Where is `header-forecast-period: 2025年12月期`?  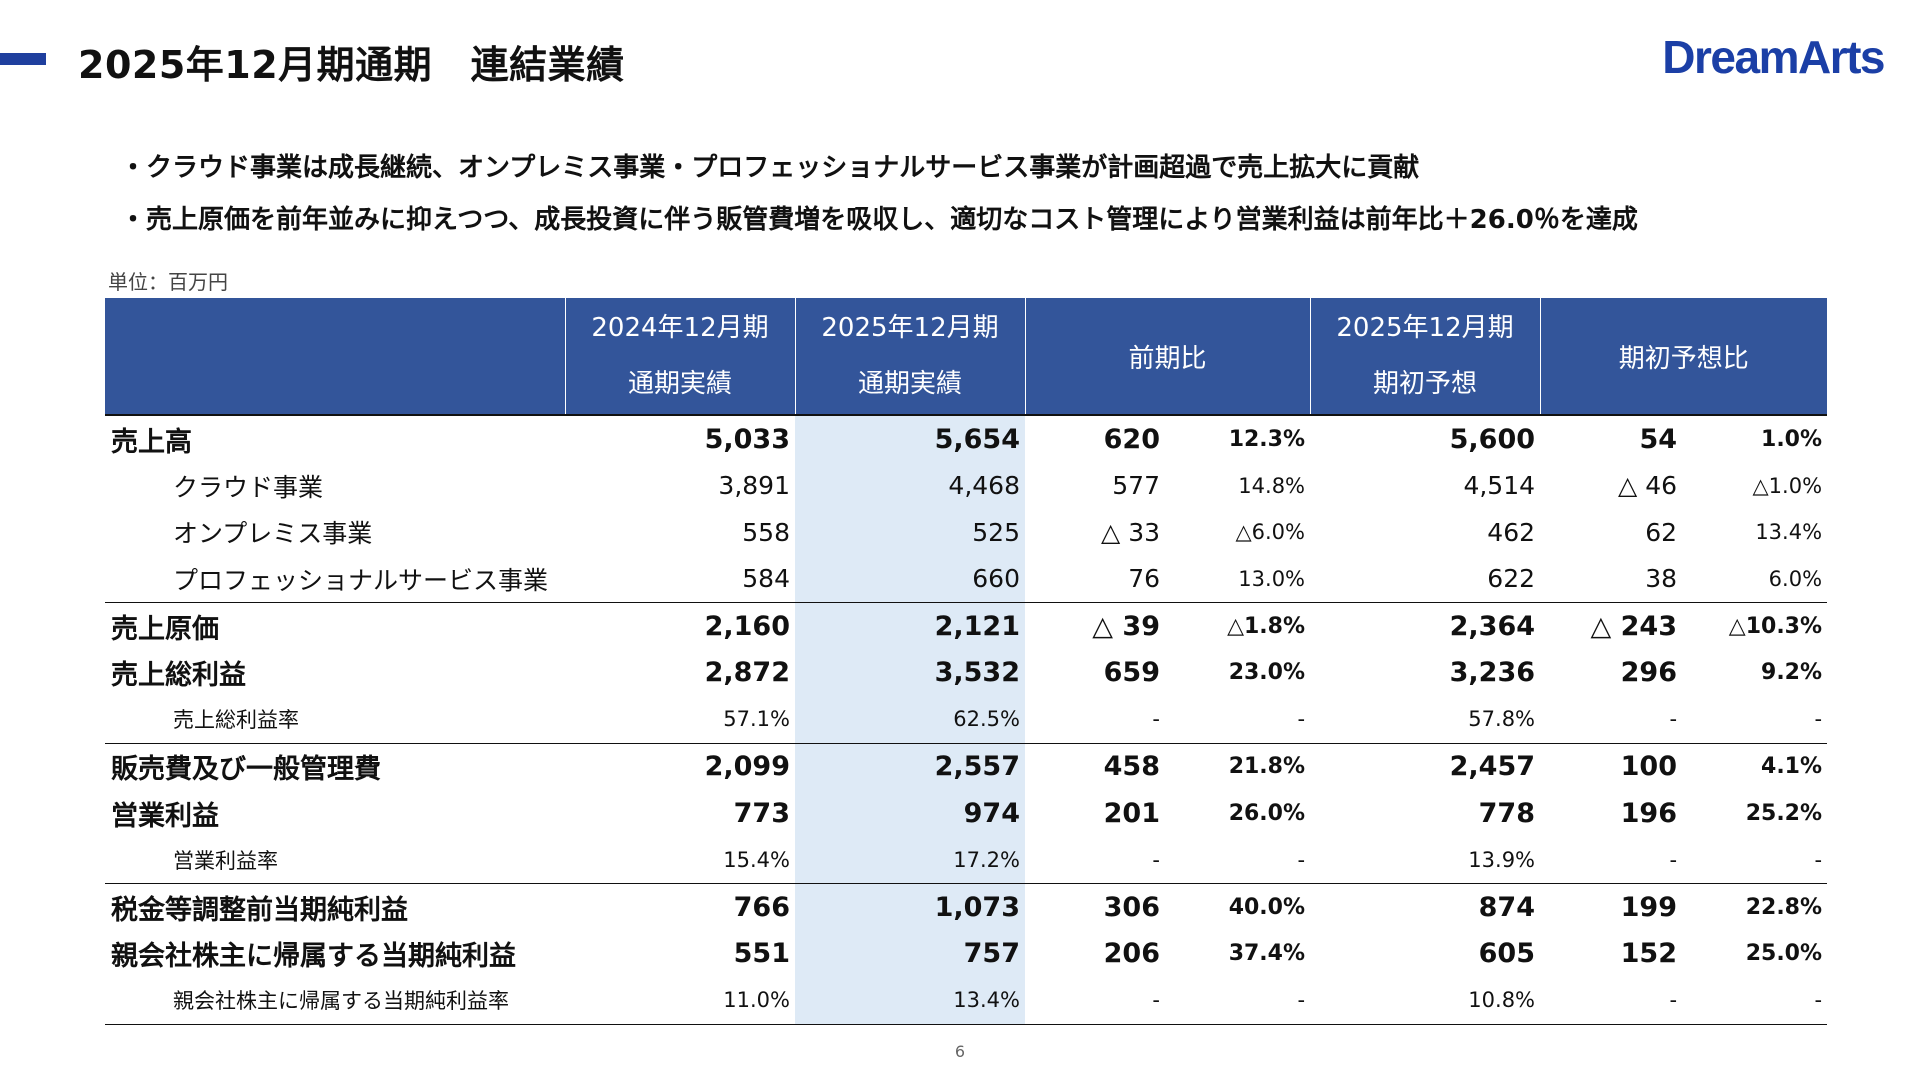 header-forecast-period: 2025年12月期 is located at coordinates (1425, 328).